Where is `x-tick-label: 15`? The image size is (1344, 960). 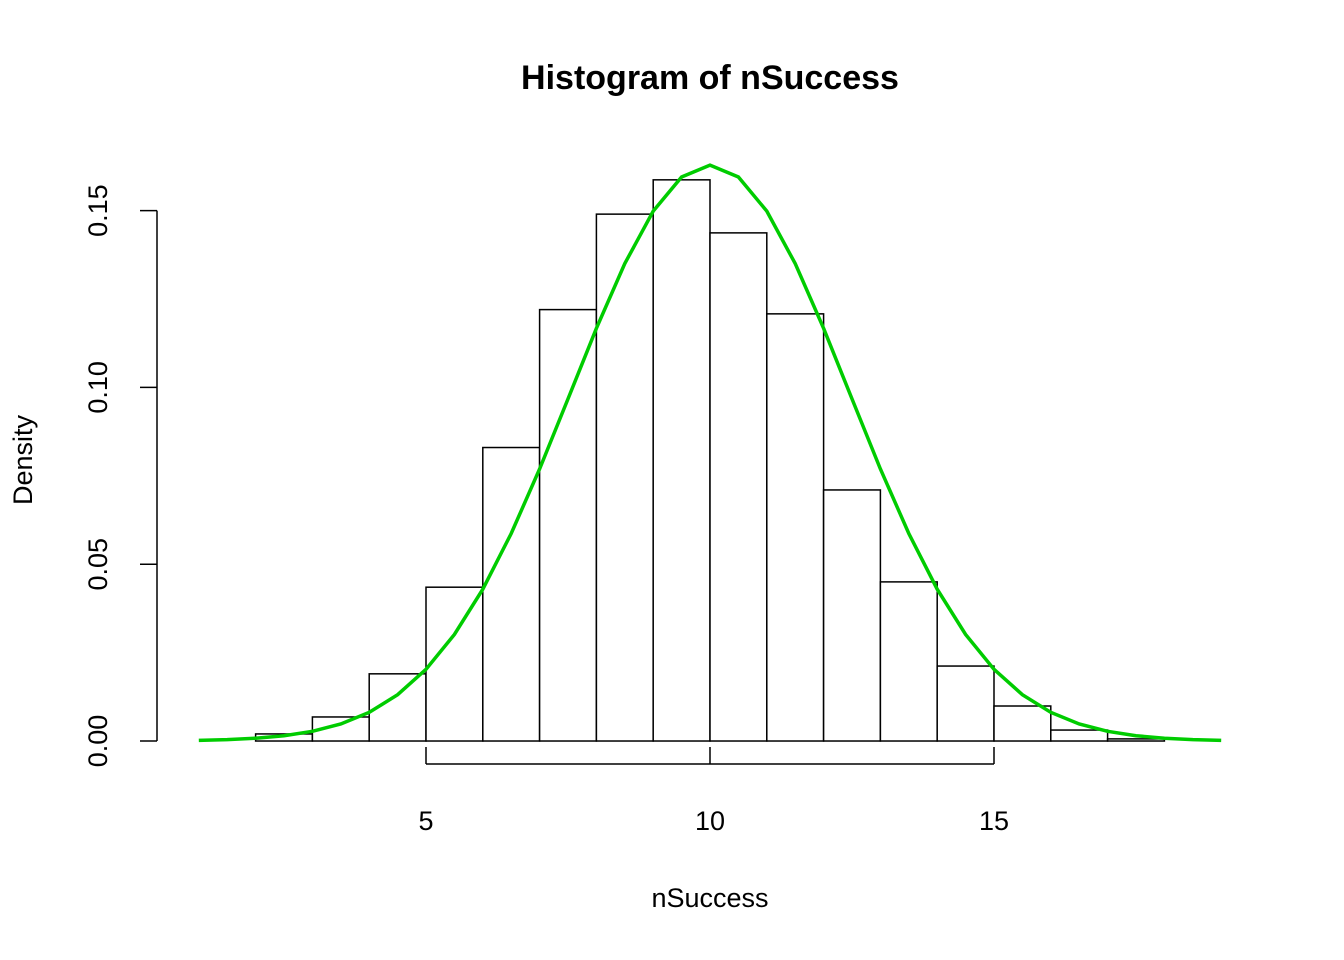
x-tick-label: 15 is located at coordinates (994, 821).